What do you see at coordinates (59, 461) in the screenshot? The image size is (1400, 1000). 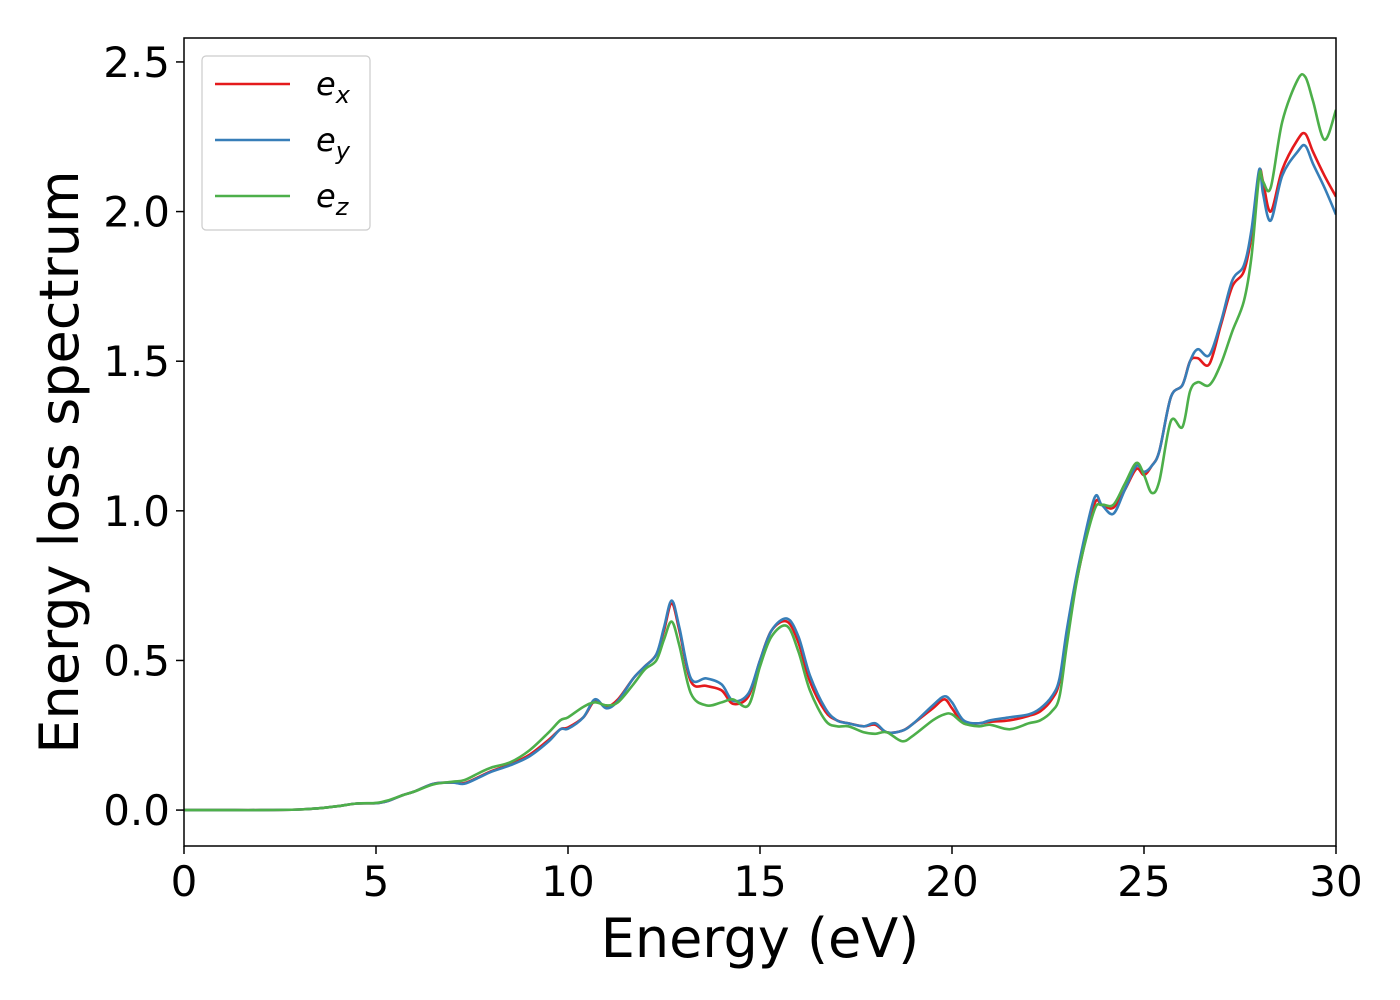 I see `y-axis-label: Energy loss spectrum` at bounding box center [59, 461].